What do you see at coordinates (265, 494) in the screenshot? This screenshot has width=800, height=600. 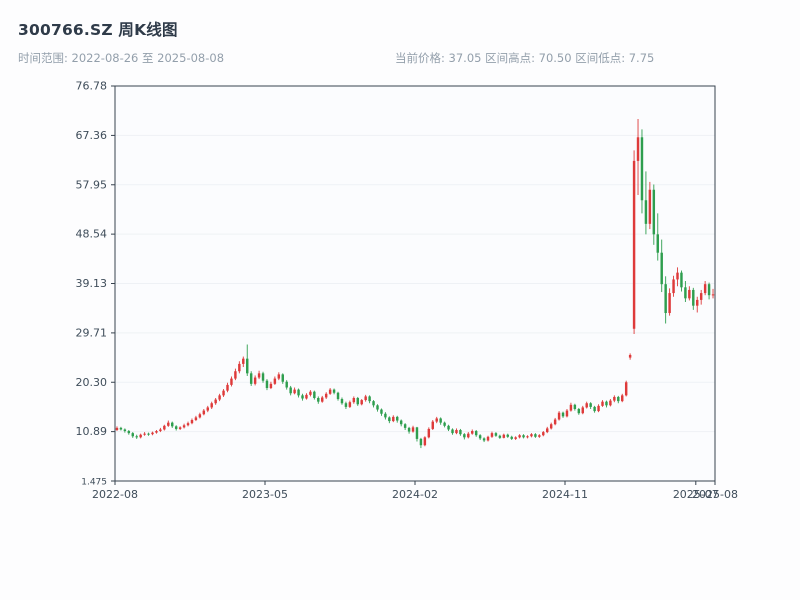 I see `svg-text: 2023-05` at bounding box center [265, 494].